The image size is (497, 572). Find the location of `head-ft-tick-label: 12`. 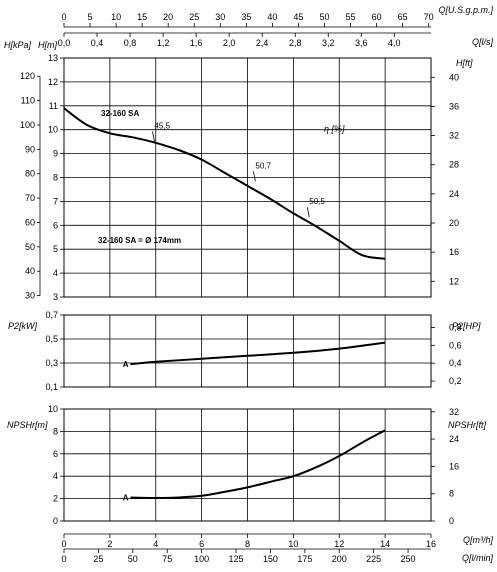

head-ft-tick-label: 12 is located at coordinates (454, 281).